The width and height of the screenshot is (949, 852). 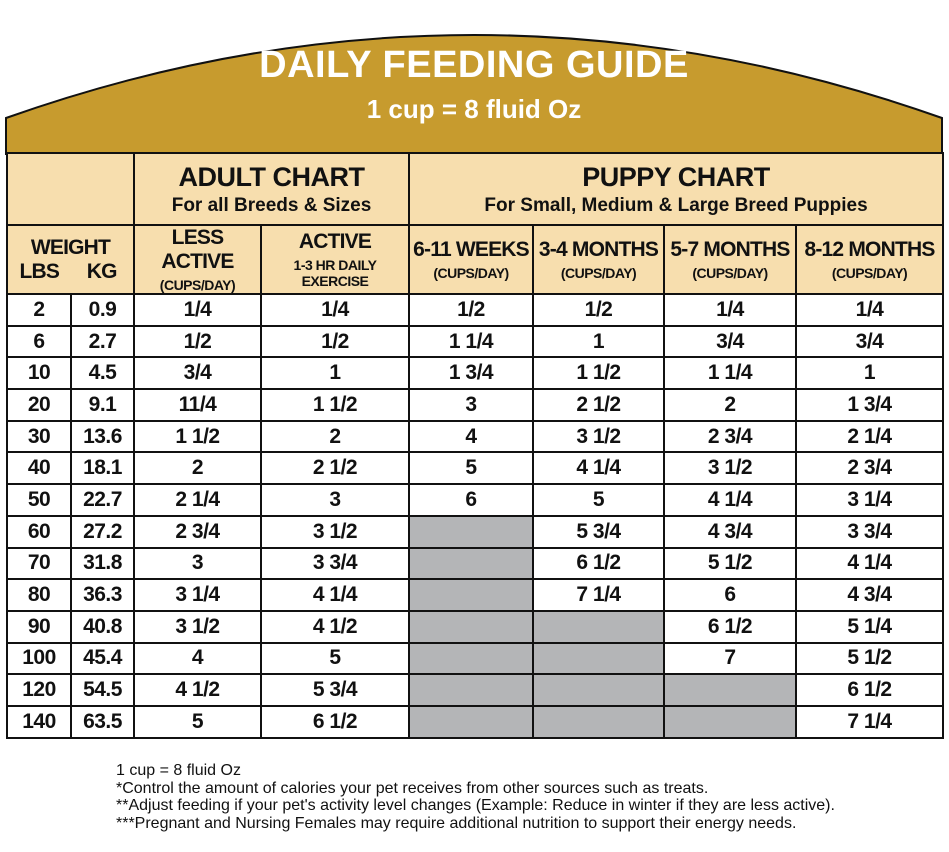 I want to click on cell: 4 3/4, so click(x=730, y=531).